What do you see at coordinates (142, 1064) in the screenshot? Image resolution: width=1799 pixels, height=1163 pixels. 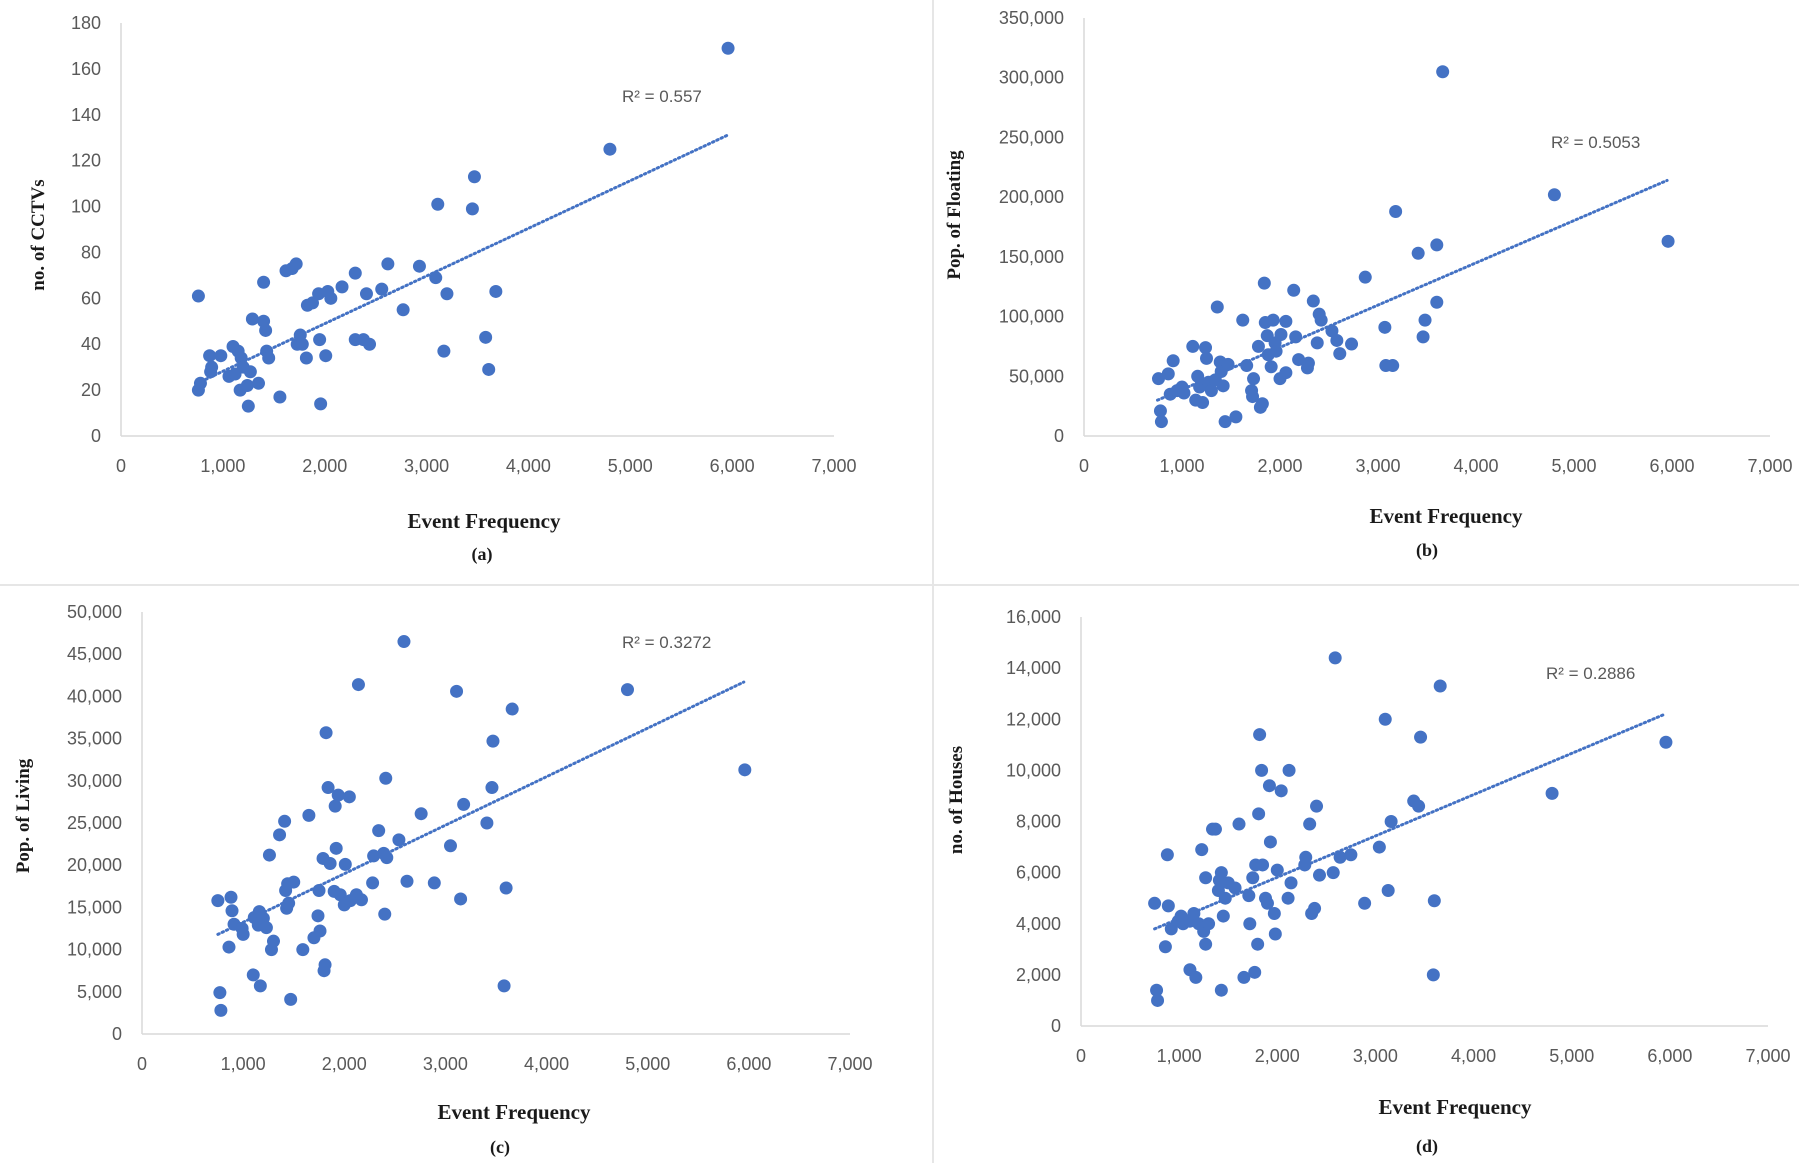 I see `x-tick-label: 0` at bounding box center [142, 1064].